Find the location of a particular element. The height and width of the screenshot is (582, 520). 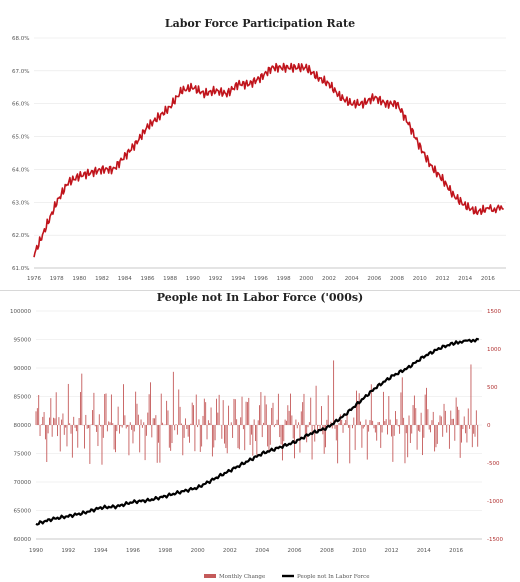

x-tick-label: 1982 is located at coordinates (102, 279).